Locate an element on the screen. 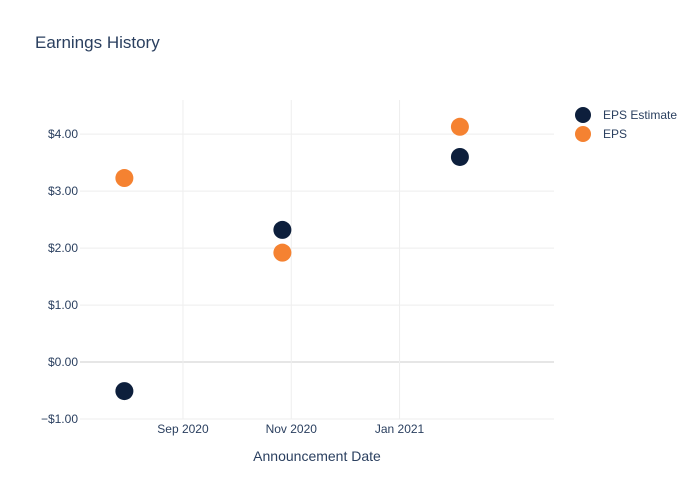  legend: EPS Estimate EPS is located at coordinates (626, 124).